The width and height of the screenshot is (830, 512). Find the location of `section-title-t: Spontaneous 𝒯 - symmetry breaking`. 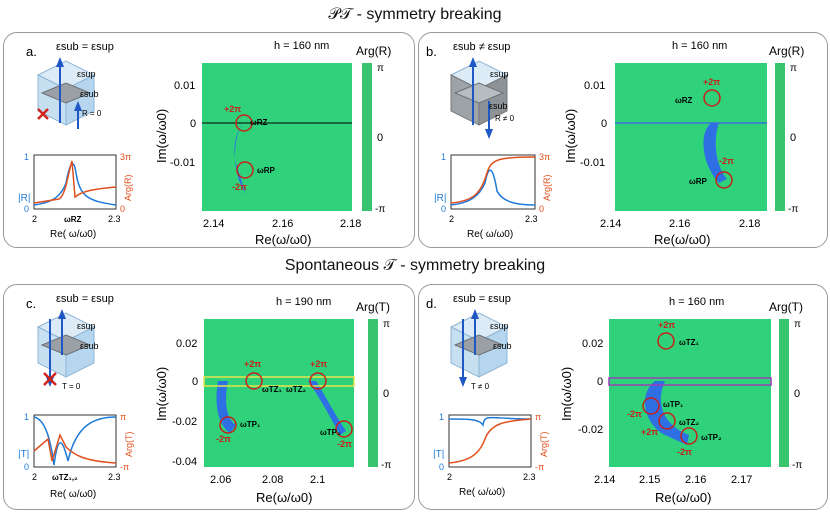

section-title-t: Spontaneous 𝒯 - symmetry breaking is located at coordinates (415, 265).